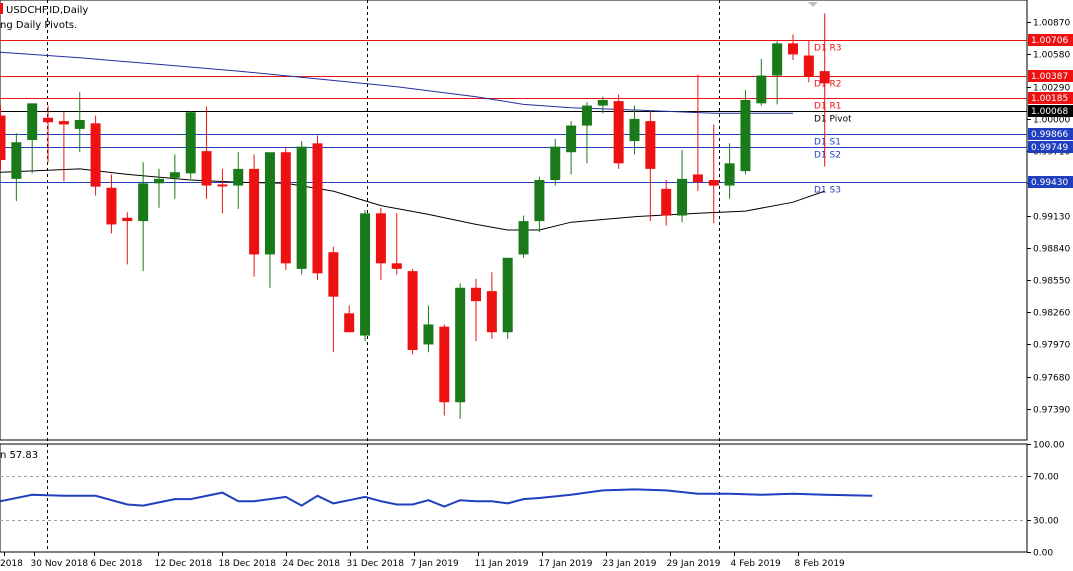 The height and width of the screenshot is (571, 1073). What do you see at coordinates (1051, 121) in the screenshot?
I see `price-tick-label: 1.00000` at bounding box center [1051, 121].